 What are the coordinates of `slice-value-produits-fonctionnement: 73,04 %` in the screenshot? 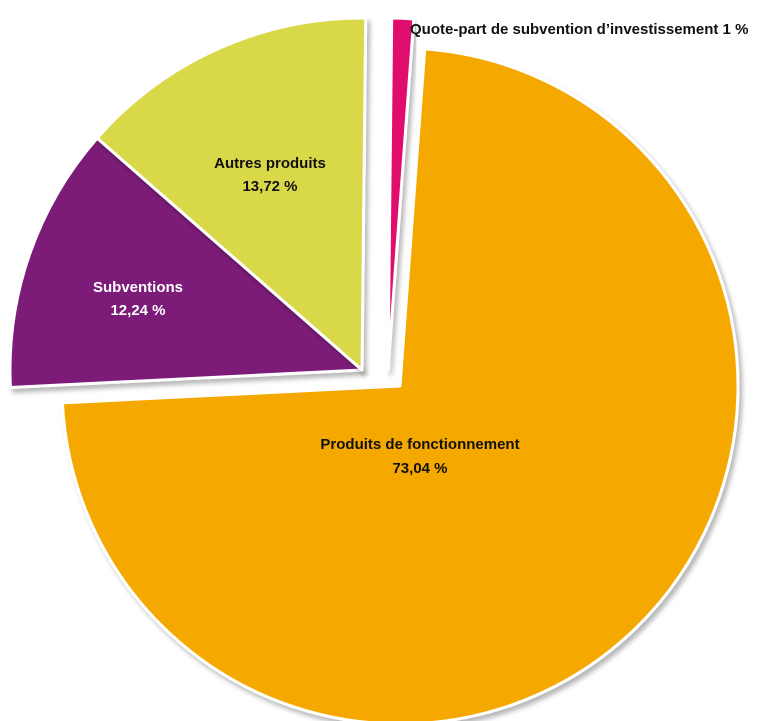 It's located at (419, 468).